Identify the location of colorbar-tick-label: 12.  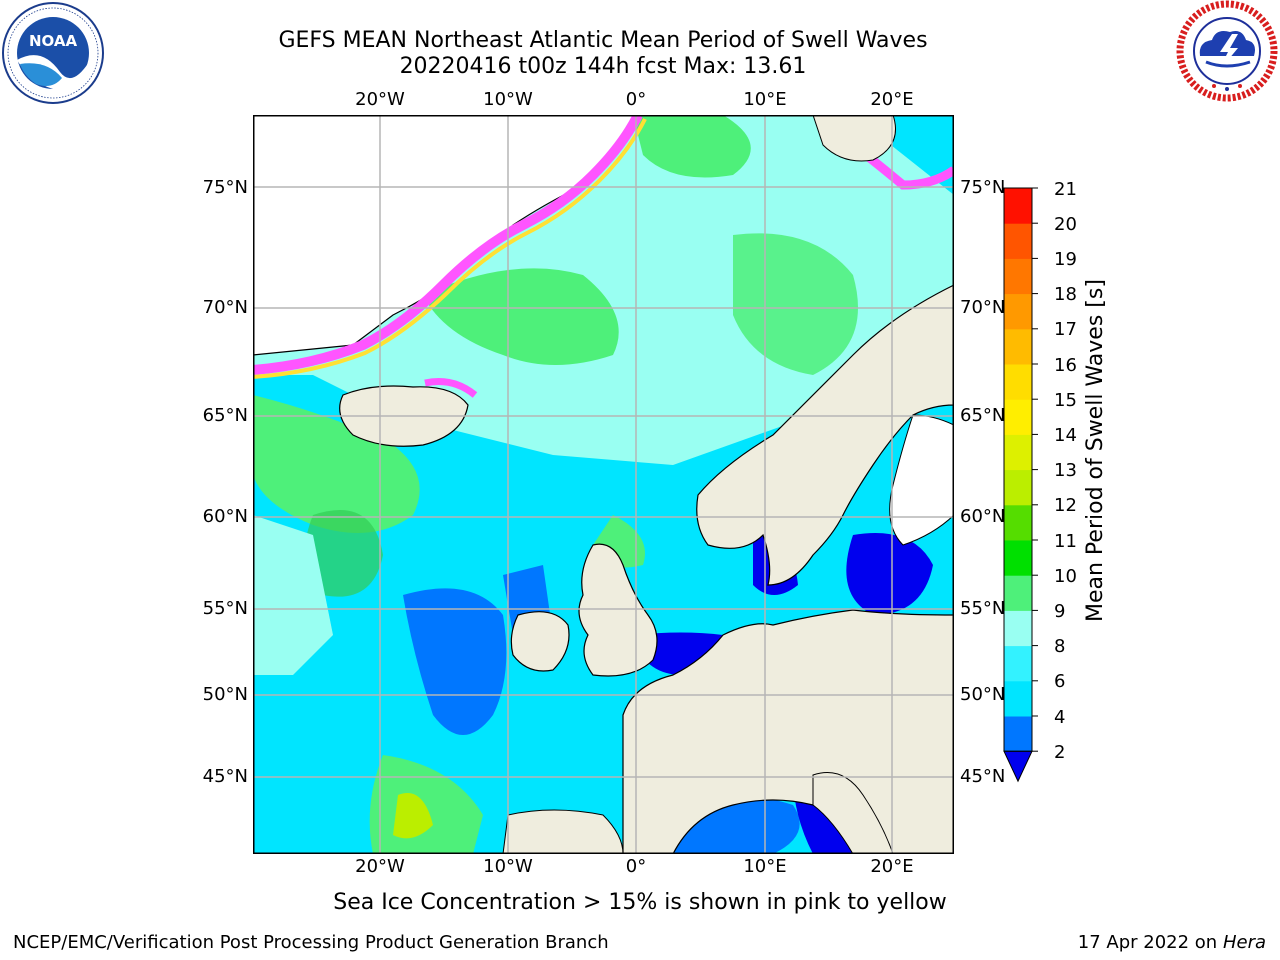
(1065, 505).